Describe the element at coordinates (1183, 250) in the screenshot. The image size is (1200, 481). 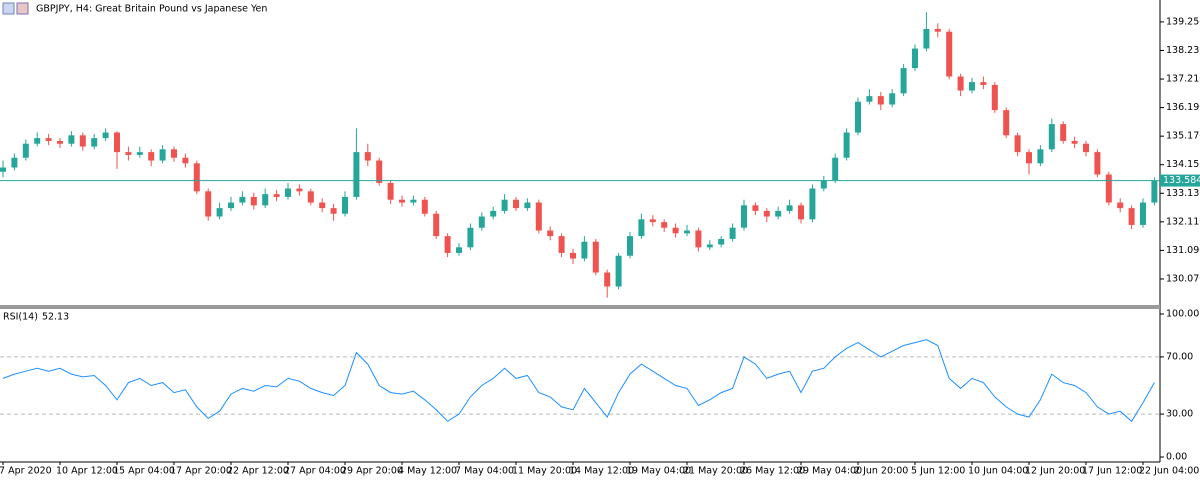
I see `y-tick-label: 131.090` at that location.